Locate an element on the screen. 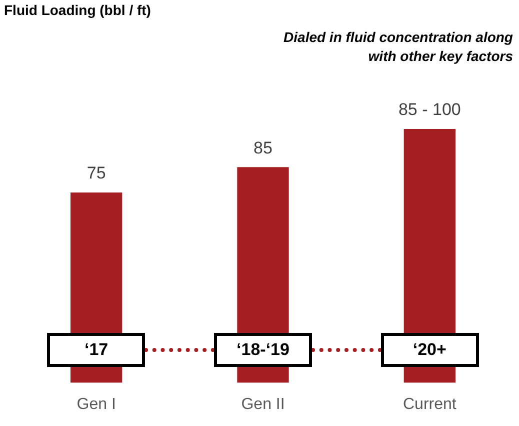  data-label: 85 is located at coordinates (263, 148).